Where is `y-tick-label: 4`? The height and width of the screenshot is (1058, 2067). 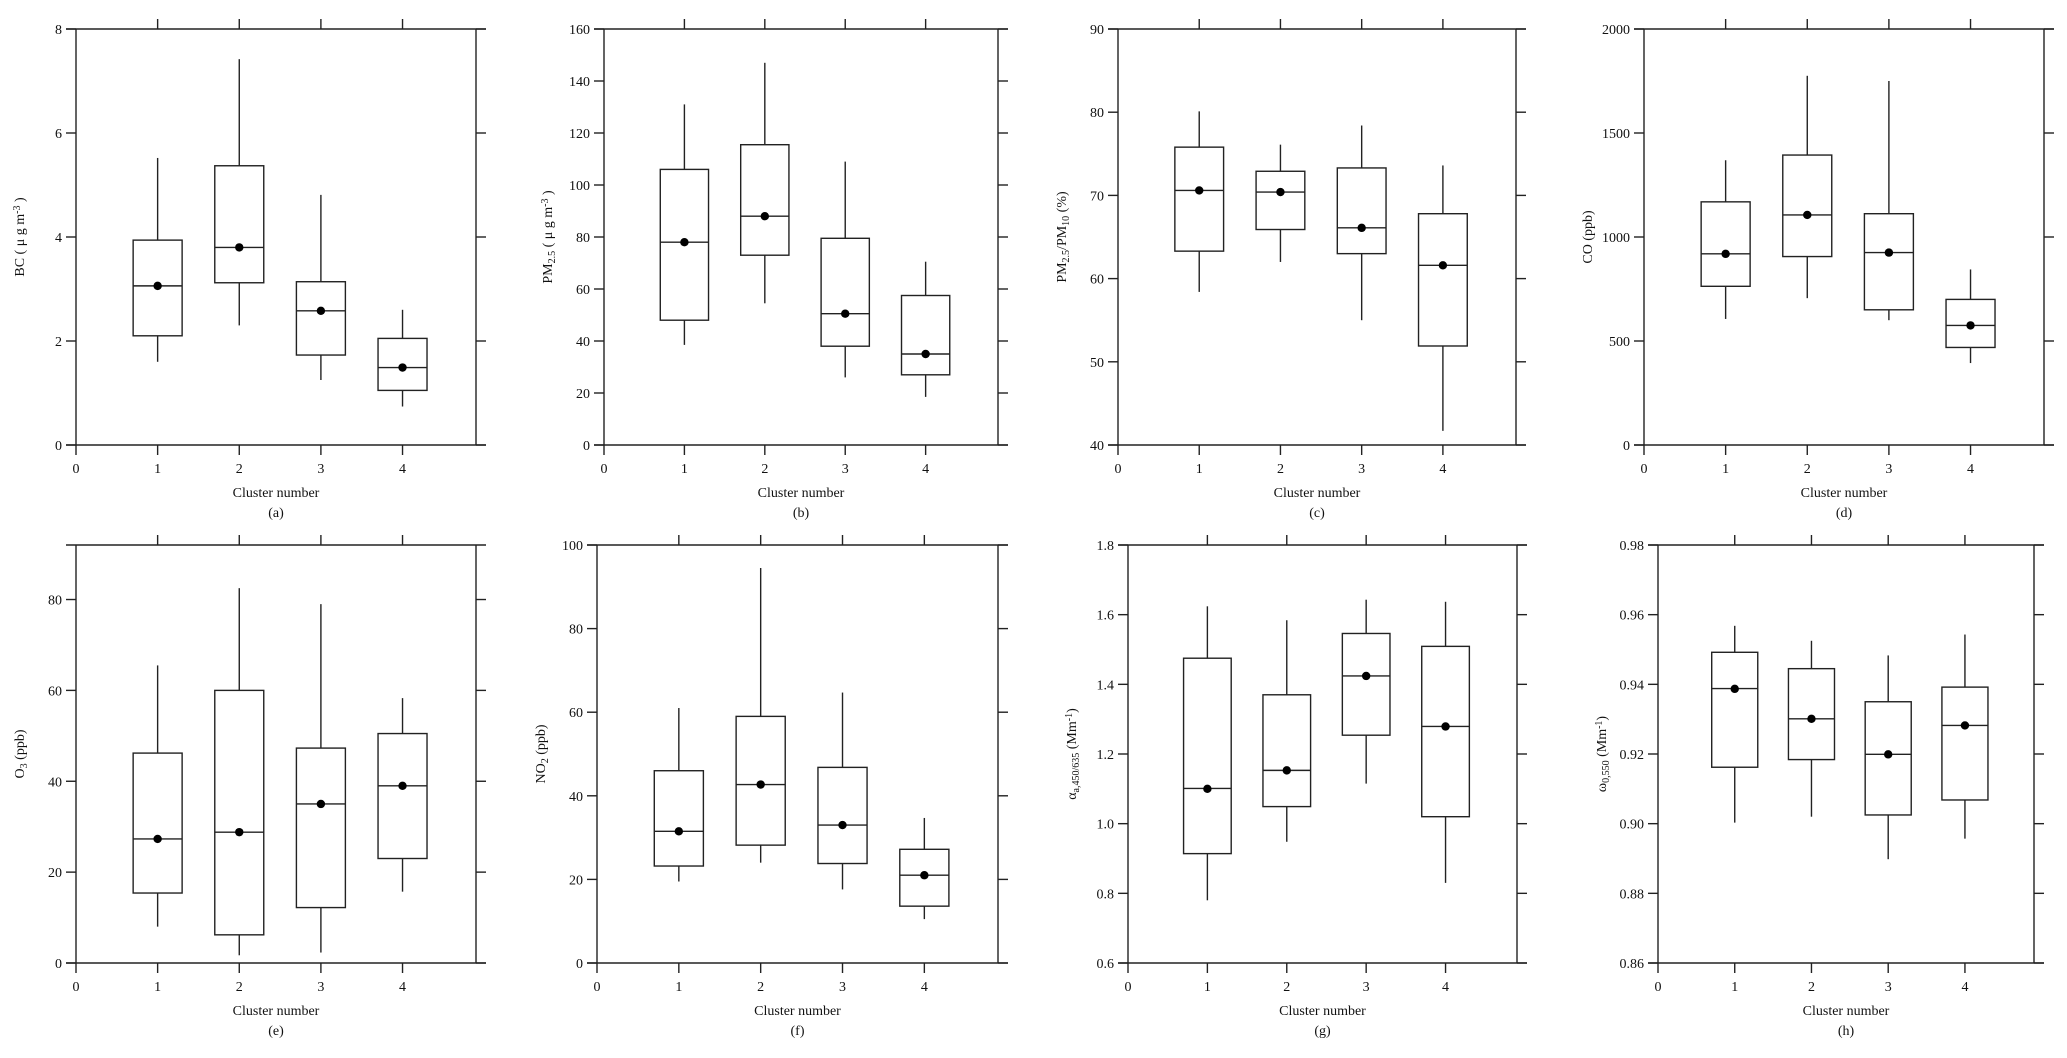 y-tick-label: 4 is located at coordinates (58, 238).